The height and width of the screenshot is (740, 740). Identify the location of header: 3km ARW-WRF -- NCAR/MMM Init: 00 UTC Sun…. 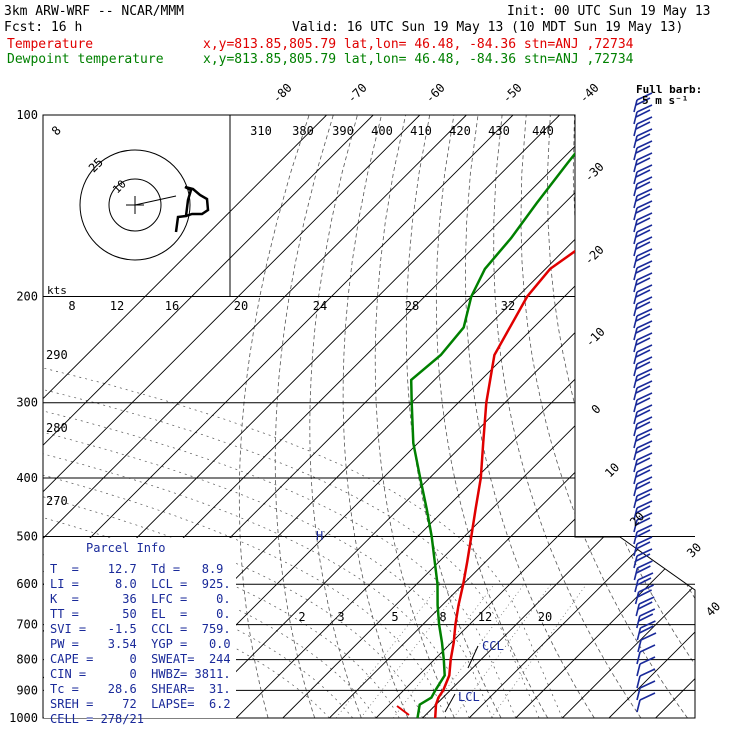
(357, 35).